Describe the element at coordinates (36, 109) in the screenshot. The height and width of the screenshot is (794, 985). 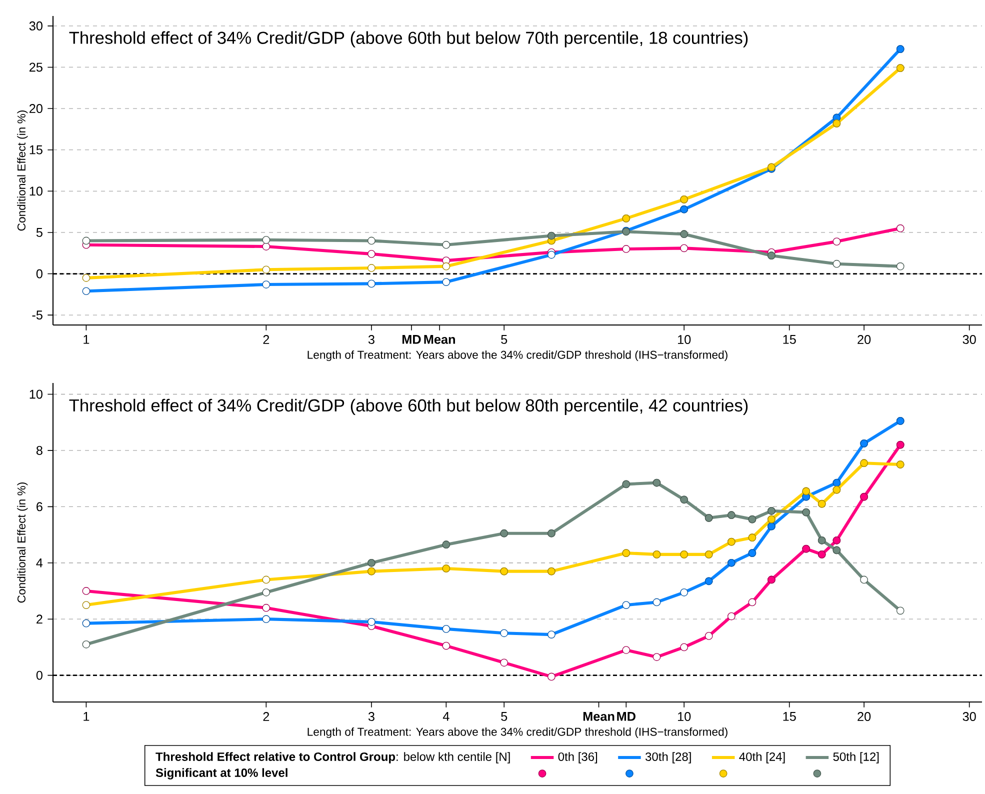
I see `y-tick-label: 20` at that location.